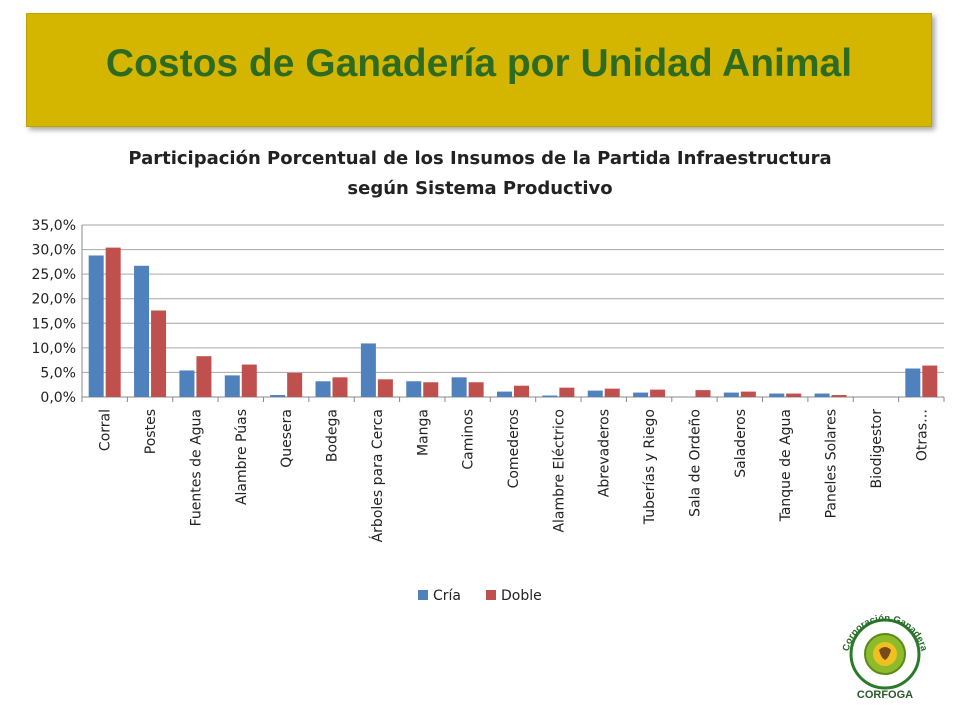 The height and width of the screenshot is (720, 960). I want to click on legend-label-cria: Cría, so click(447, 596).